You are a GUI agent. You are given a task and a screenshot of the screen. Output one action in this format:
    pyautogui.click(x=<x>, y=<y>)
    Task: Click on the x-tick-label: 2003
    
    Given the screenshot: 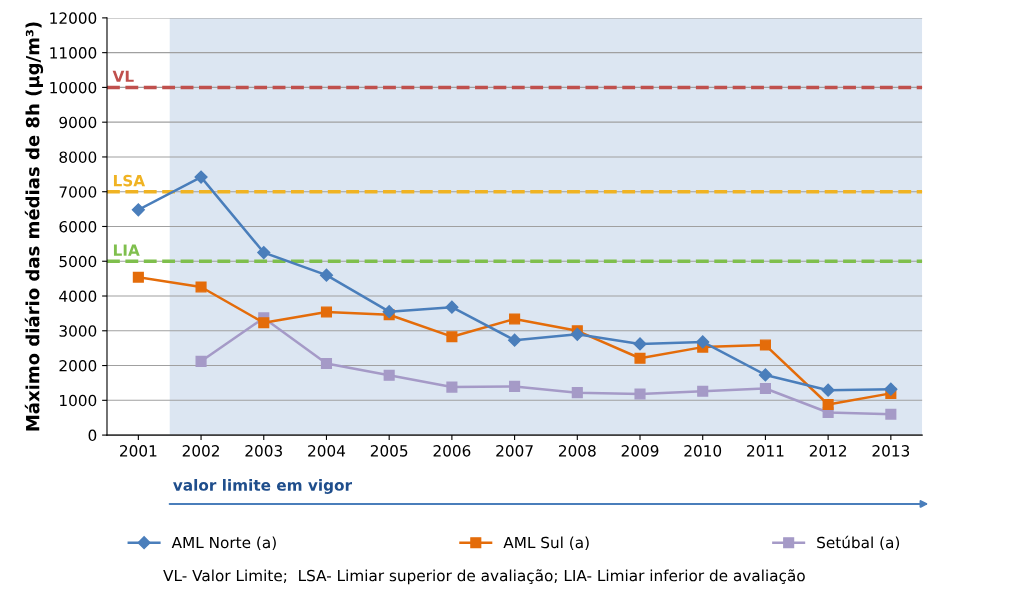 What is the action you would take?
    pyautogui.click(x=263, y=451)
    